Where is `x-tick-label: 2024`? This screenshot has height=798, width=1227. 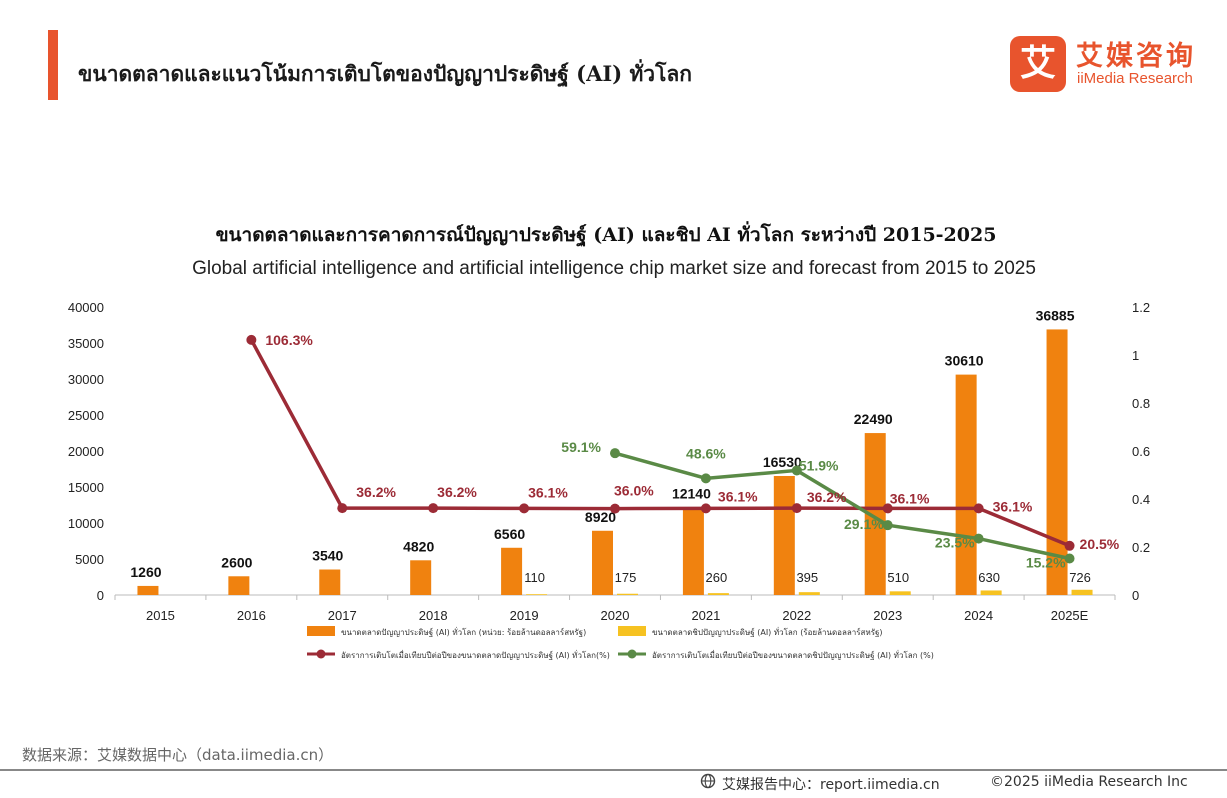
x-tick-label: 2024 is located at coordinates (978, 615).